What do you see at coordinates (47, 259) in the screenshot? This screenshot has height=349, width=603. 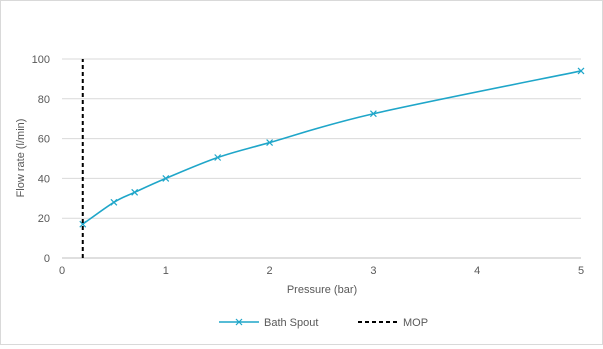 I see `y-tick-label-0: 0` at bounding box center [47, 259].